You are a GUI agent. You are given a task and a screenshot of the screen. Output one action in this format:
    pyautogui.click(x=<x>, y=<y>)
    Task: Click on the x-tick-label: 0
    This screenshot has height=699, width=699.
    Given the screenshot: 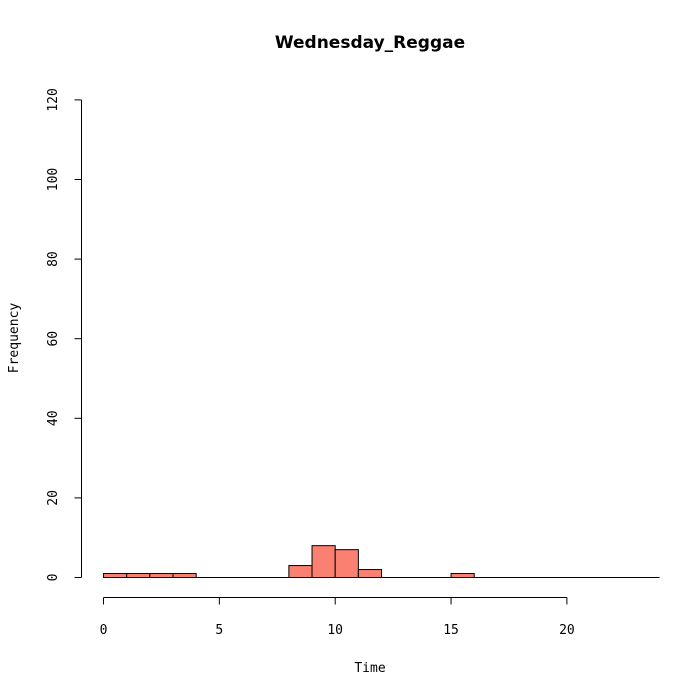 What is the action you would take?
    pyautogui.click(x=104, y=630)
    